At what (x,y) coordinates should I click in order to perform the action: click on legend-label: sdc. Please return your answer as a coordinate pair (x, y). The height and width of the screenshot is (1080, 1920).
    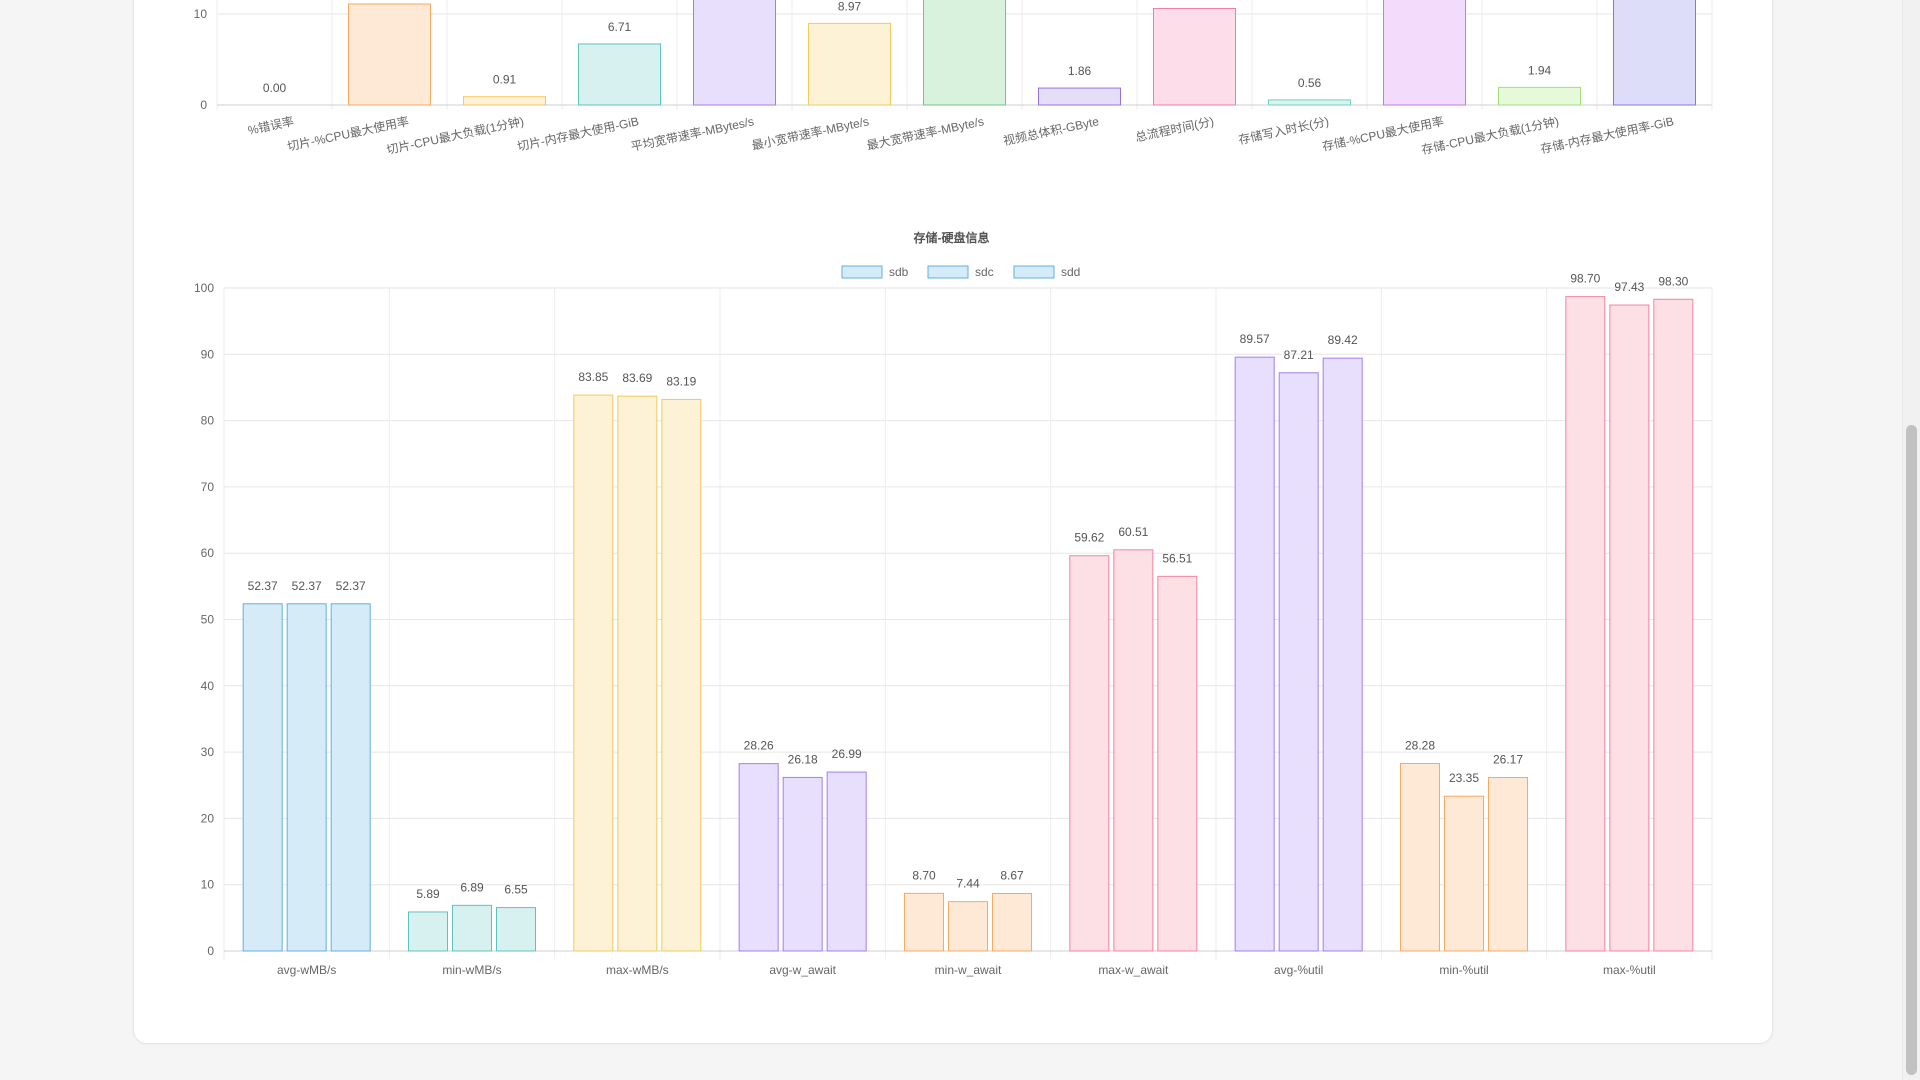
    Looking at the image, I should click on (984, 272).